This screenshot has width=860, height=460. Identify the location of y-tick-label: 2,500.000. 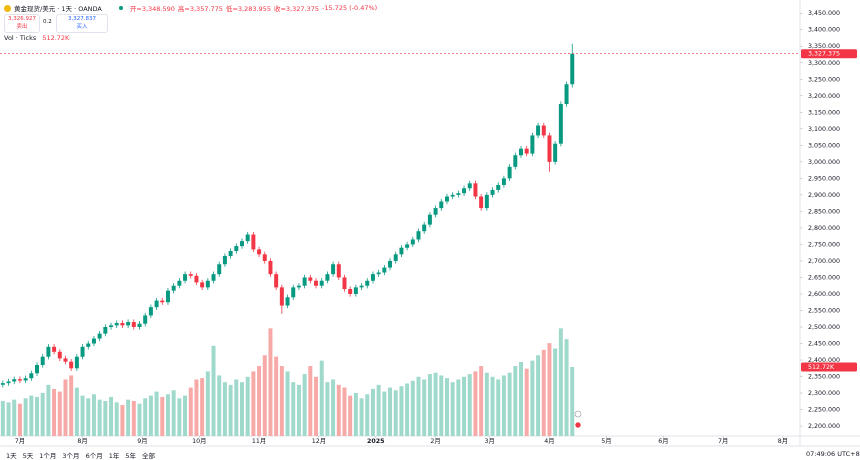
(824, 327).